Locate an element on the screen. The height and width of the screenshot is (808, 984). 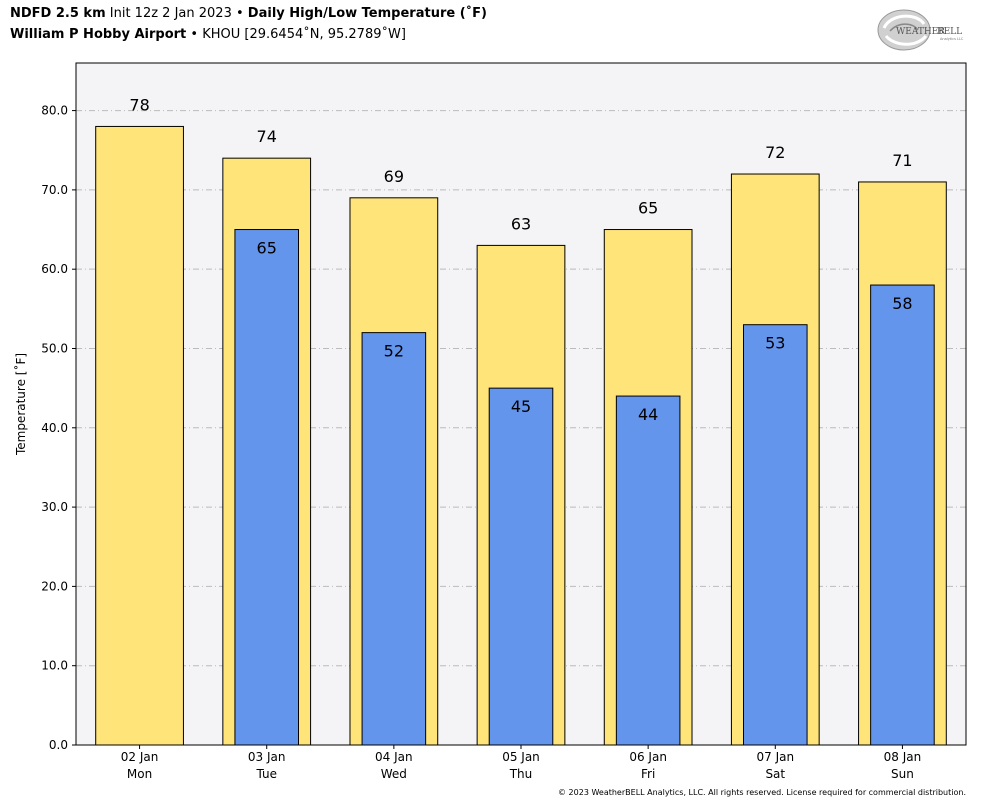
y-axis-label: Temperature [˚F] is located at coordinates (20, 404).